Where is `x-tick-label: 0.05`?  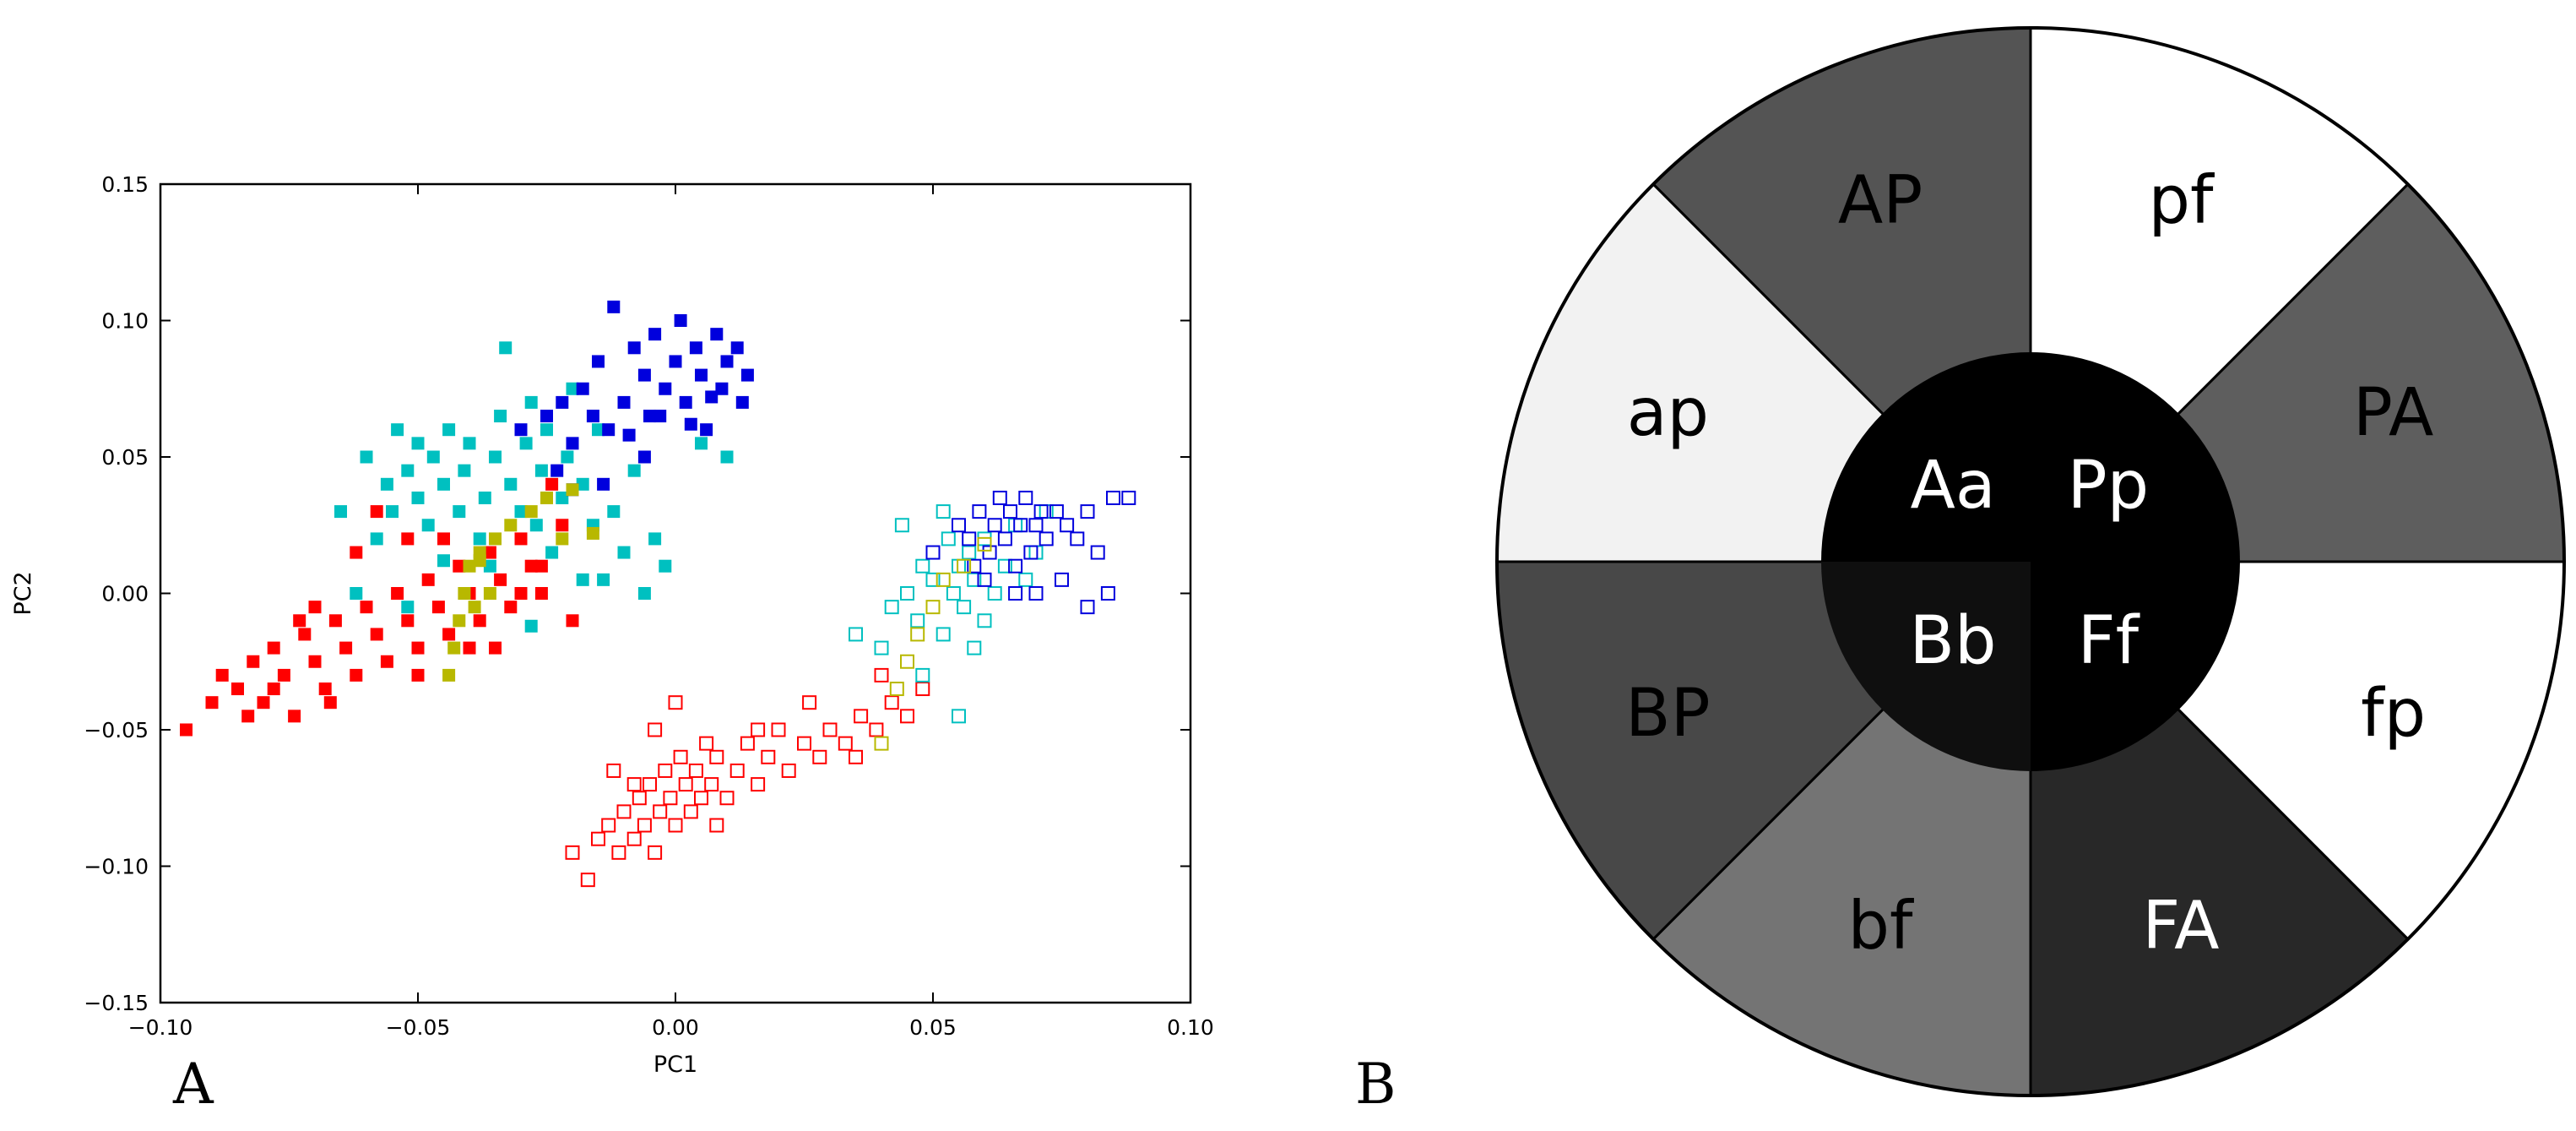 x-tick-label: 0.05 is located at coordinates (933, 1027).